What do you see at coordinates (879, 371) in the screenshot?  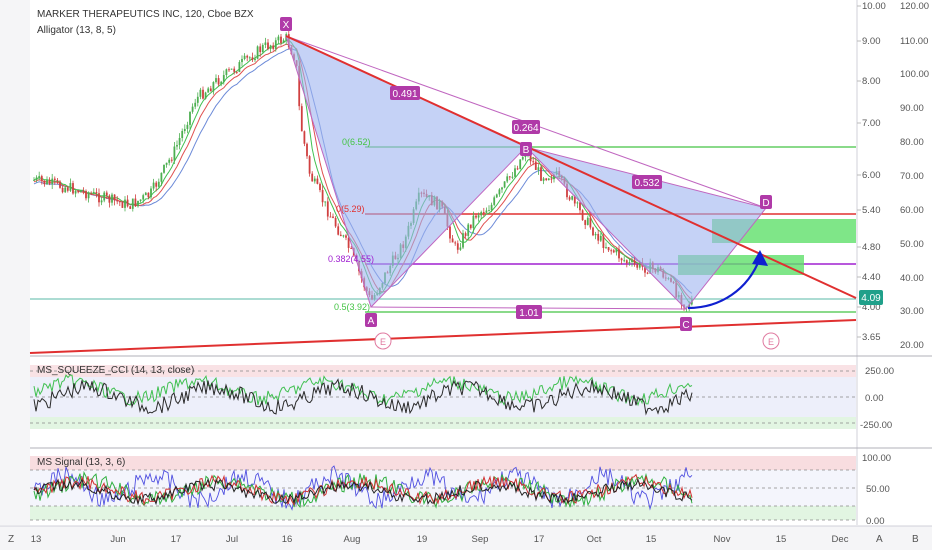 I see `squeeze-tick-250: 250.00` at bounding box center [879, 371].